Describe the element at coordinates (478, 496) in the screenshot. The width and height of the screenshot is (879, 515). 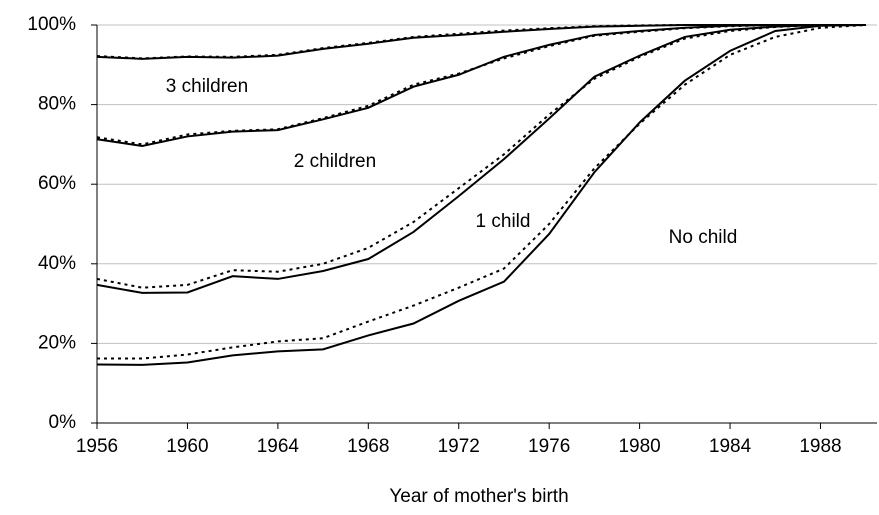
I see `x-axis-title: Year of mother's birth` at that location.